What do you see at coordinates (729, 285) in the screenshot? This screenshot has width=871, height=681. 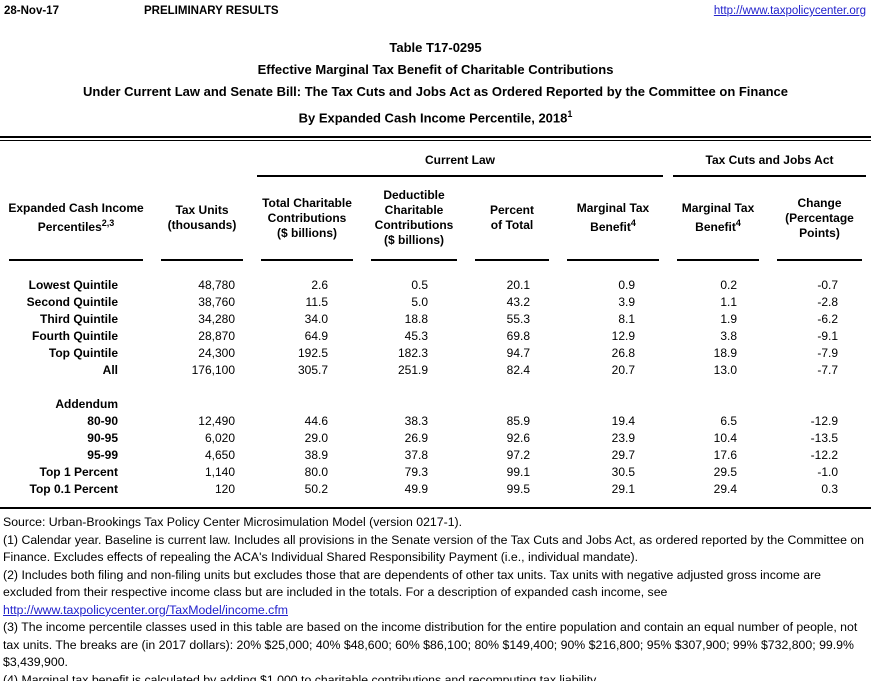 I see `cell-marginal-benefit-tcja: 0.2` at bounding box center [729, 285].